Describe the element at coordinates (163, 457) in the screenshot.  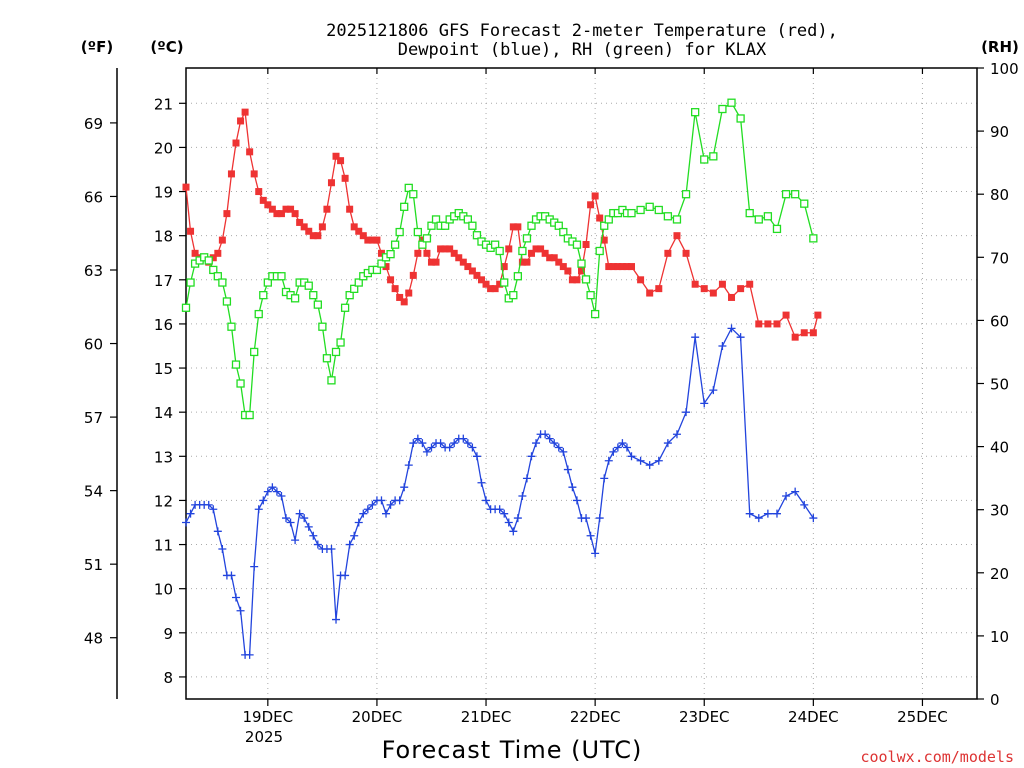
I see `celsius-tick-label: 13` at that location.